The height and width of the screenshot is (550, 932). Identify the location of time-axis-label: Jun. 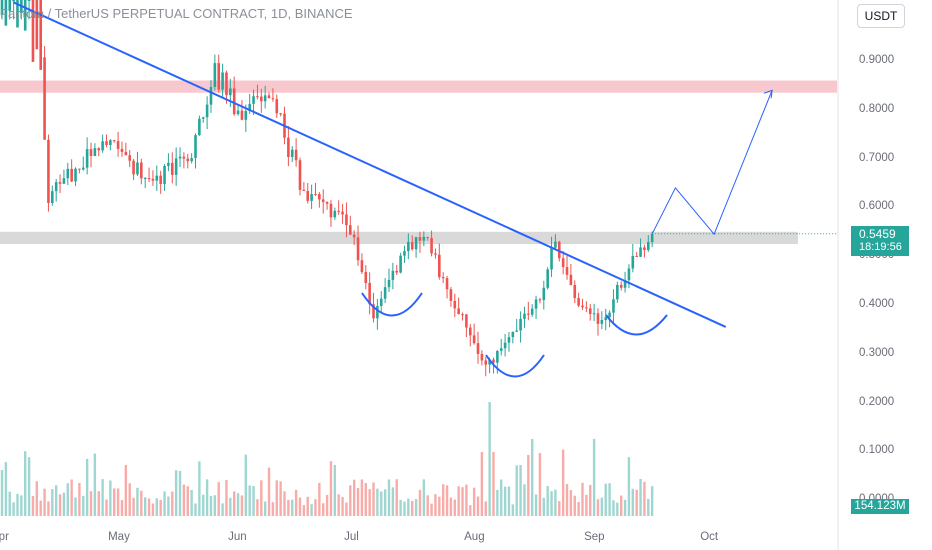
(237, 537).